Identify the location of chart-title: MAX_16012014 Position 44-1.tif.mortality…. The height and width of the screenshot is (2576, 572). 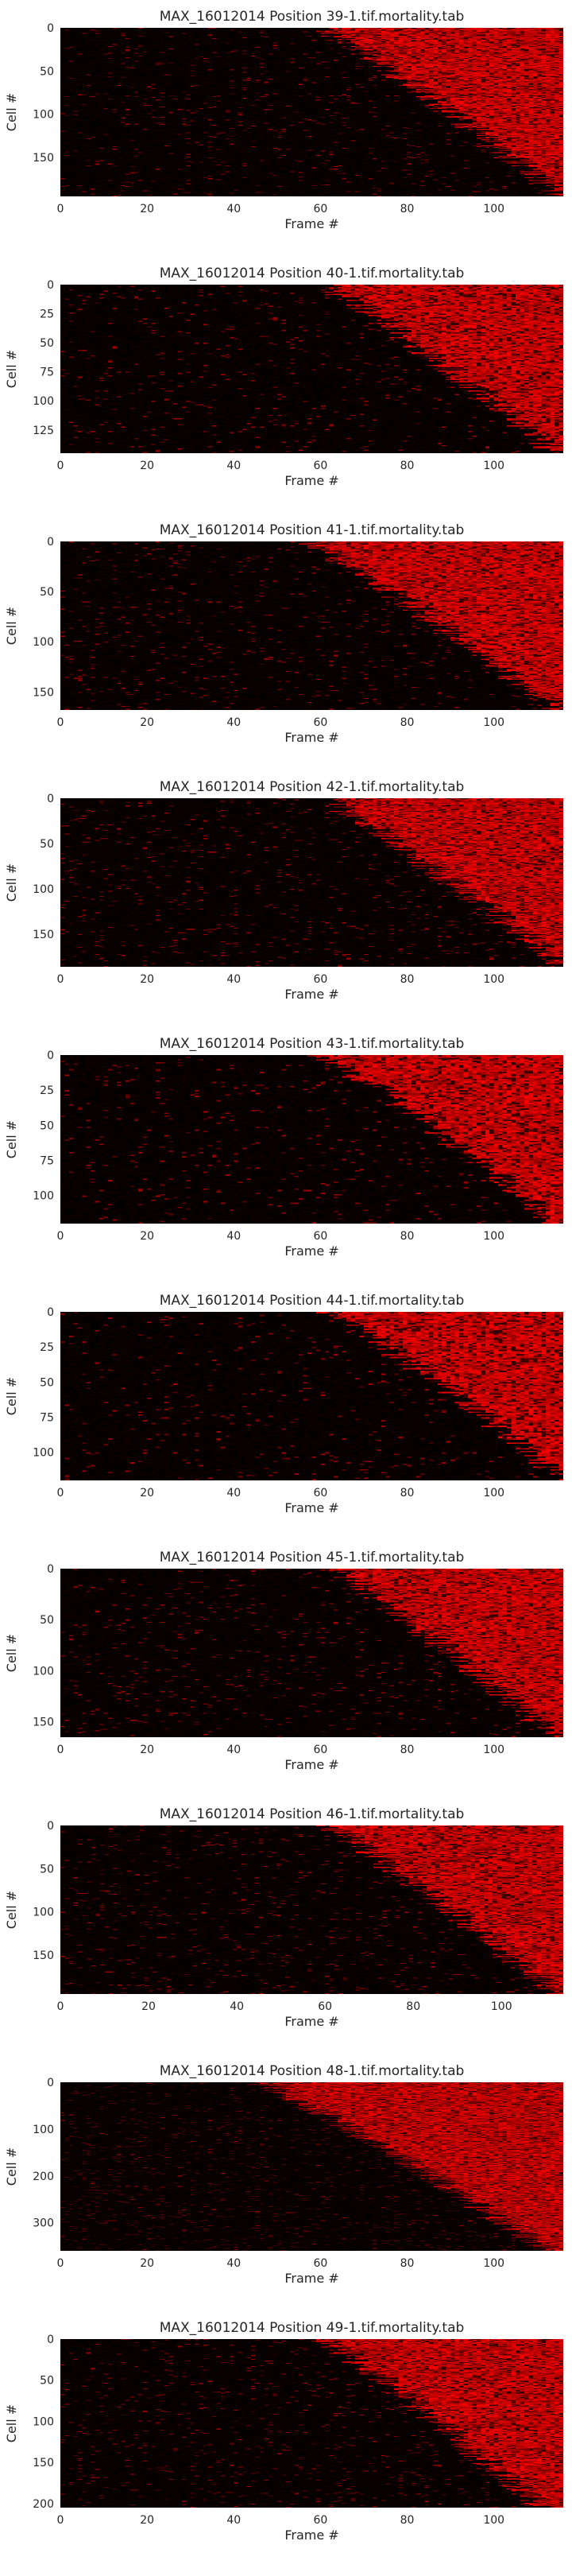
(312, 1301).